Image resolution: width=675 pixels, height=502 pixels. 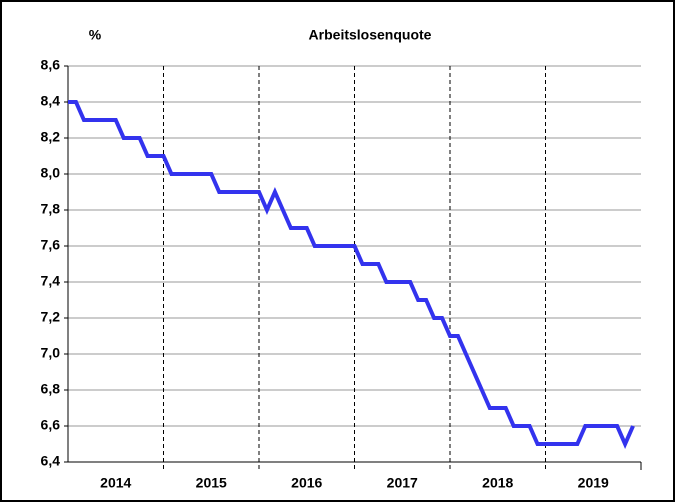 I want to click on y-tick-label: 7,8, so click(x=51, y=209).